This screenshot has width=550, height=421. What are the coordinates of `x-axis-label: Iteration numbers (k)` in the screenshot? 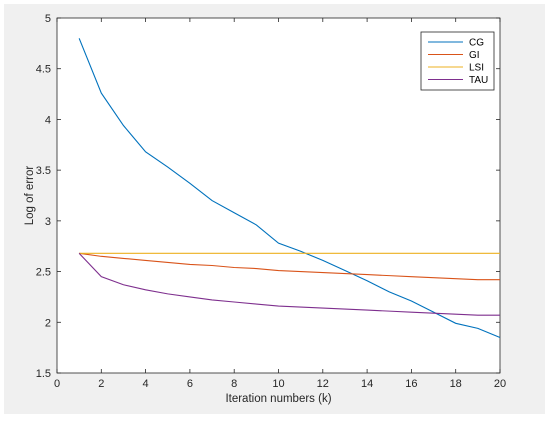 It's located at (278, 399).